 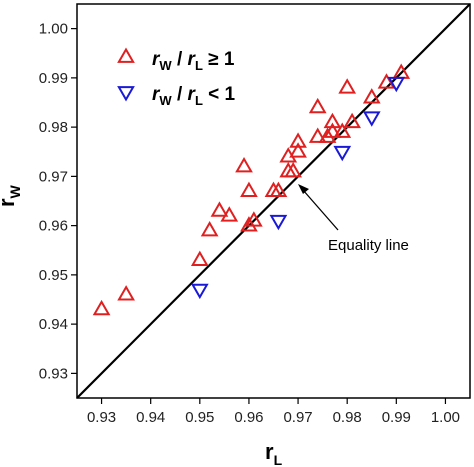 I want to click on y-tick-label: 0.99, so click(x=53, y=78).